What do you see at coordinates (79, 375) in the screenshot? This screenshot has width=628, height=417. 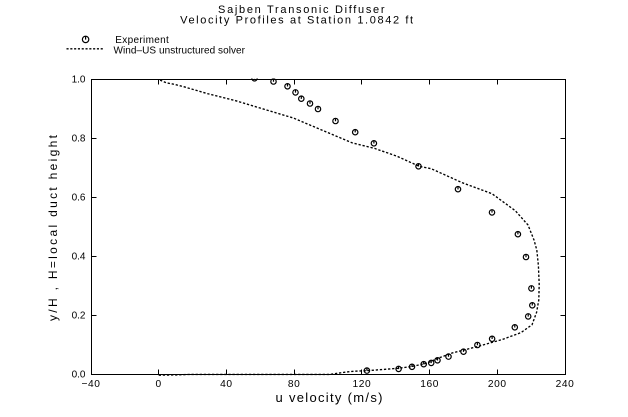 I see `svg-text: 0.0` at bounding box center [79, 375].